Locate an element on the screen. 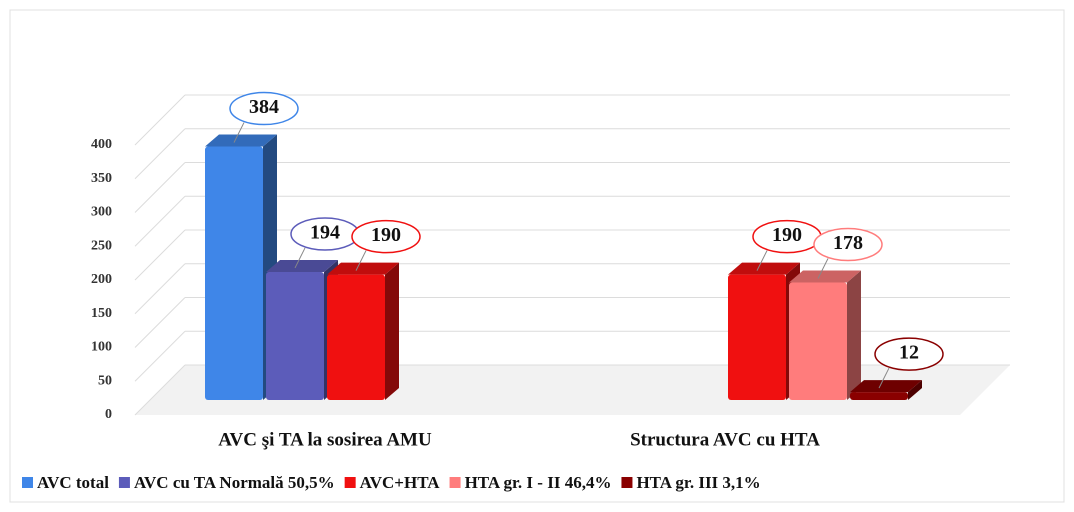 Image resolution: width=1074 pixels, height=512 pixels. value-label: 178 is located at coordinates (848, 243).